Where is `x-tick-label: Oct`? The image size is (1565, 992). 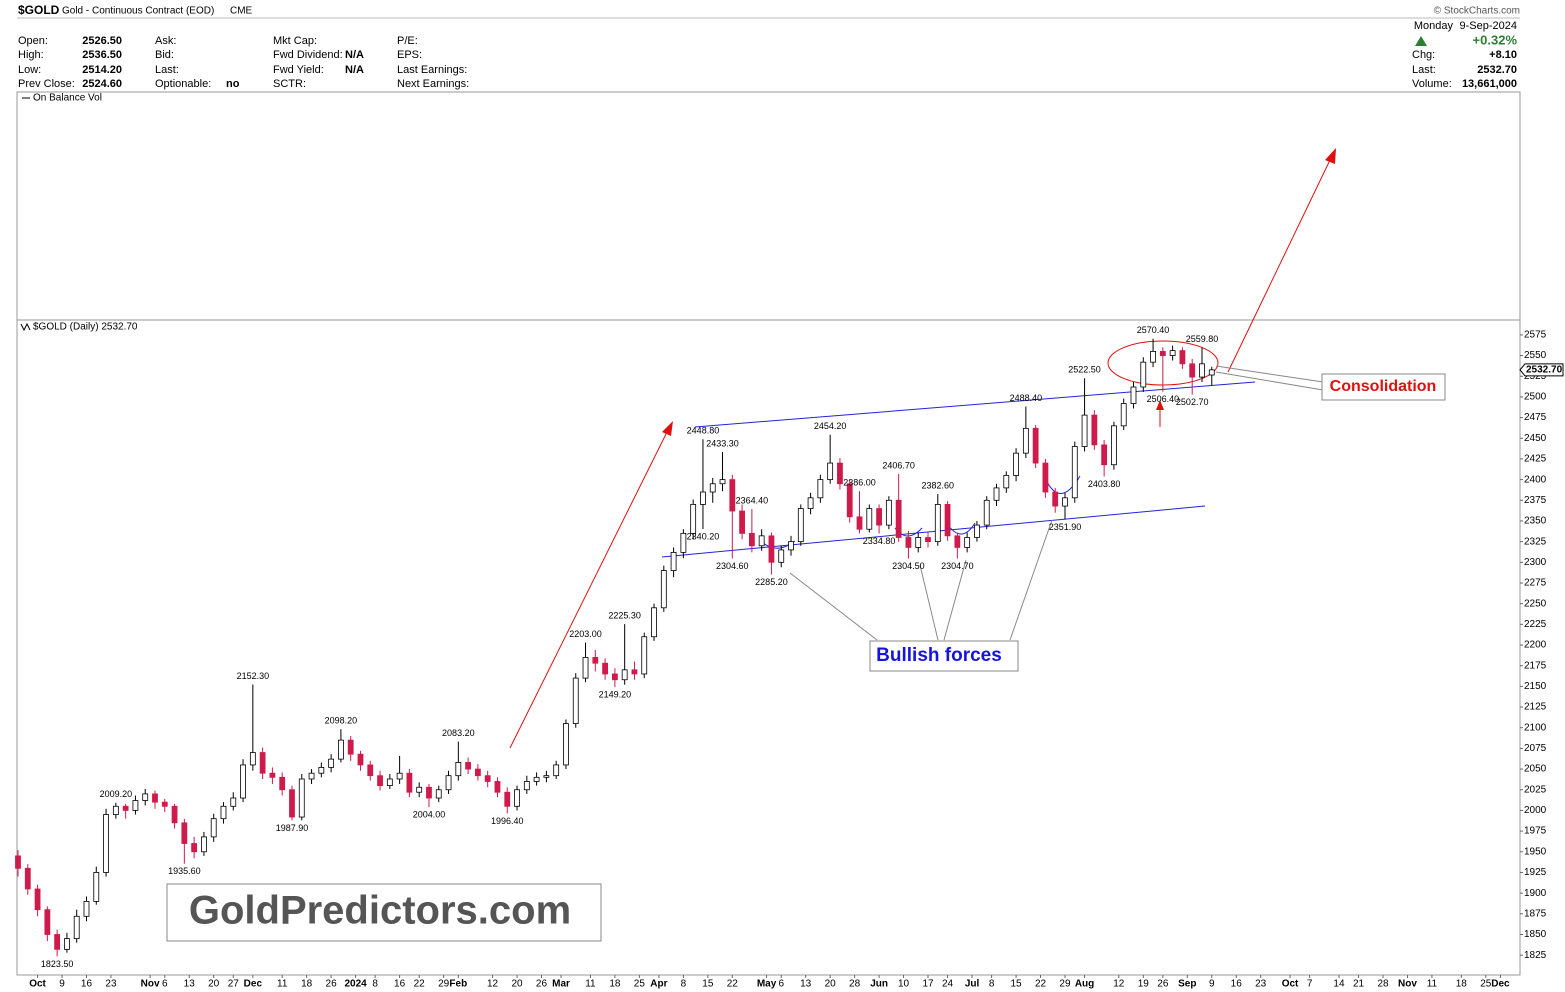
x-tick-label: Oct is located at coordinates (37, 984).